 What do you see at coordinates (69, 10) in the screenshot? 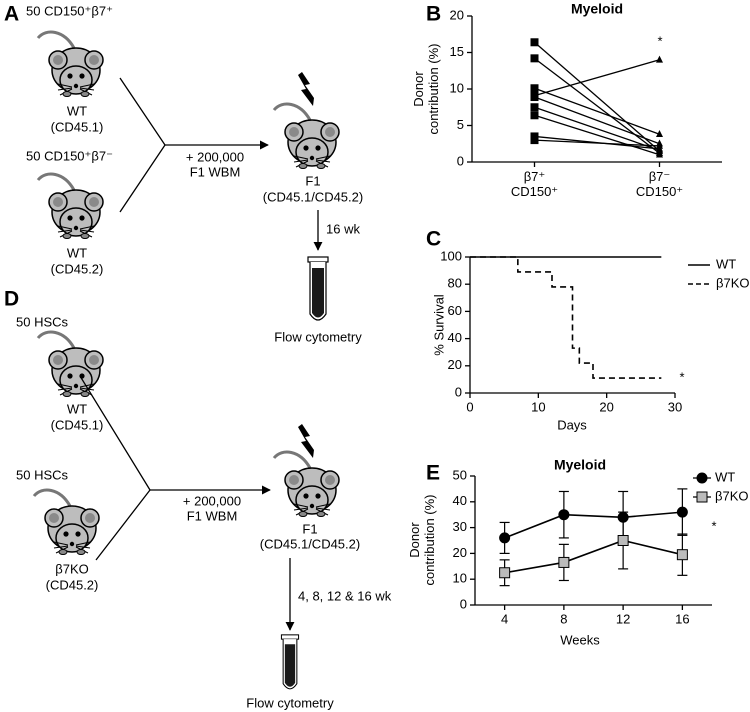
I see `donor-label: 50 CD150⁺β7⁺` at bounding box center [69, 10].